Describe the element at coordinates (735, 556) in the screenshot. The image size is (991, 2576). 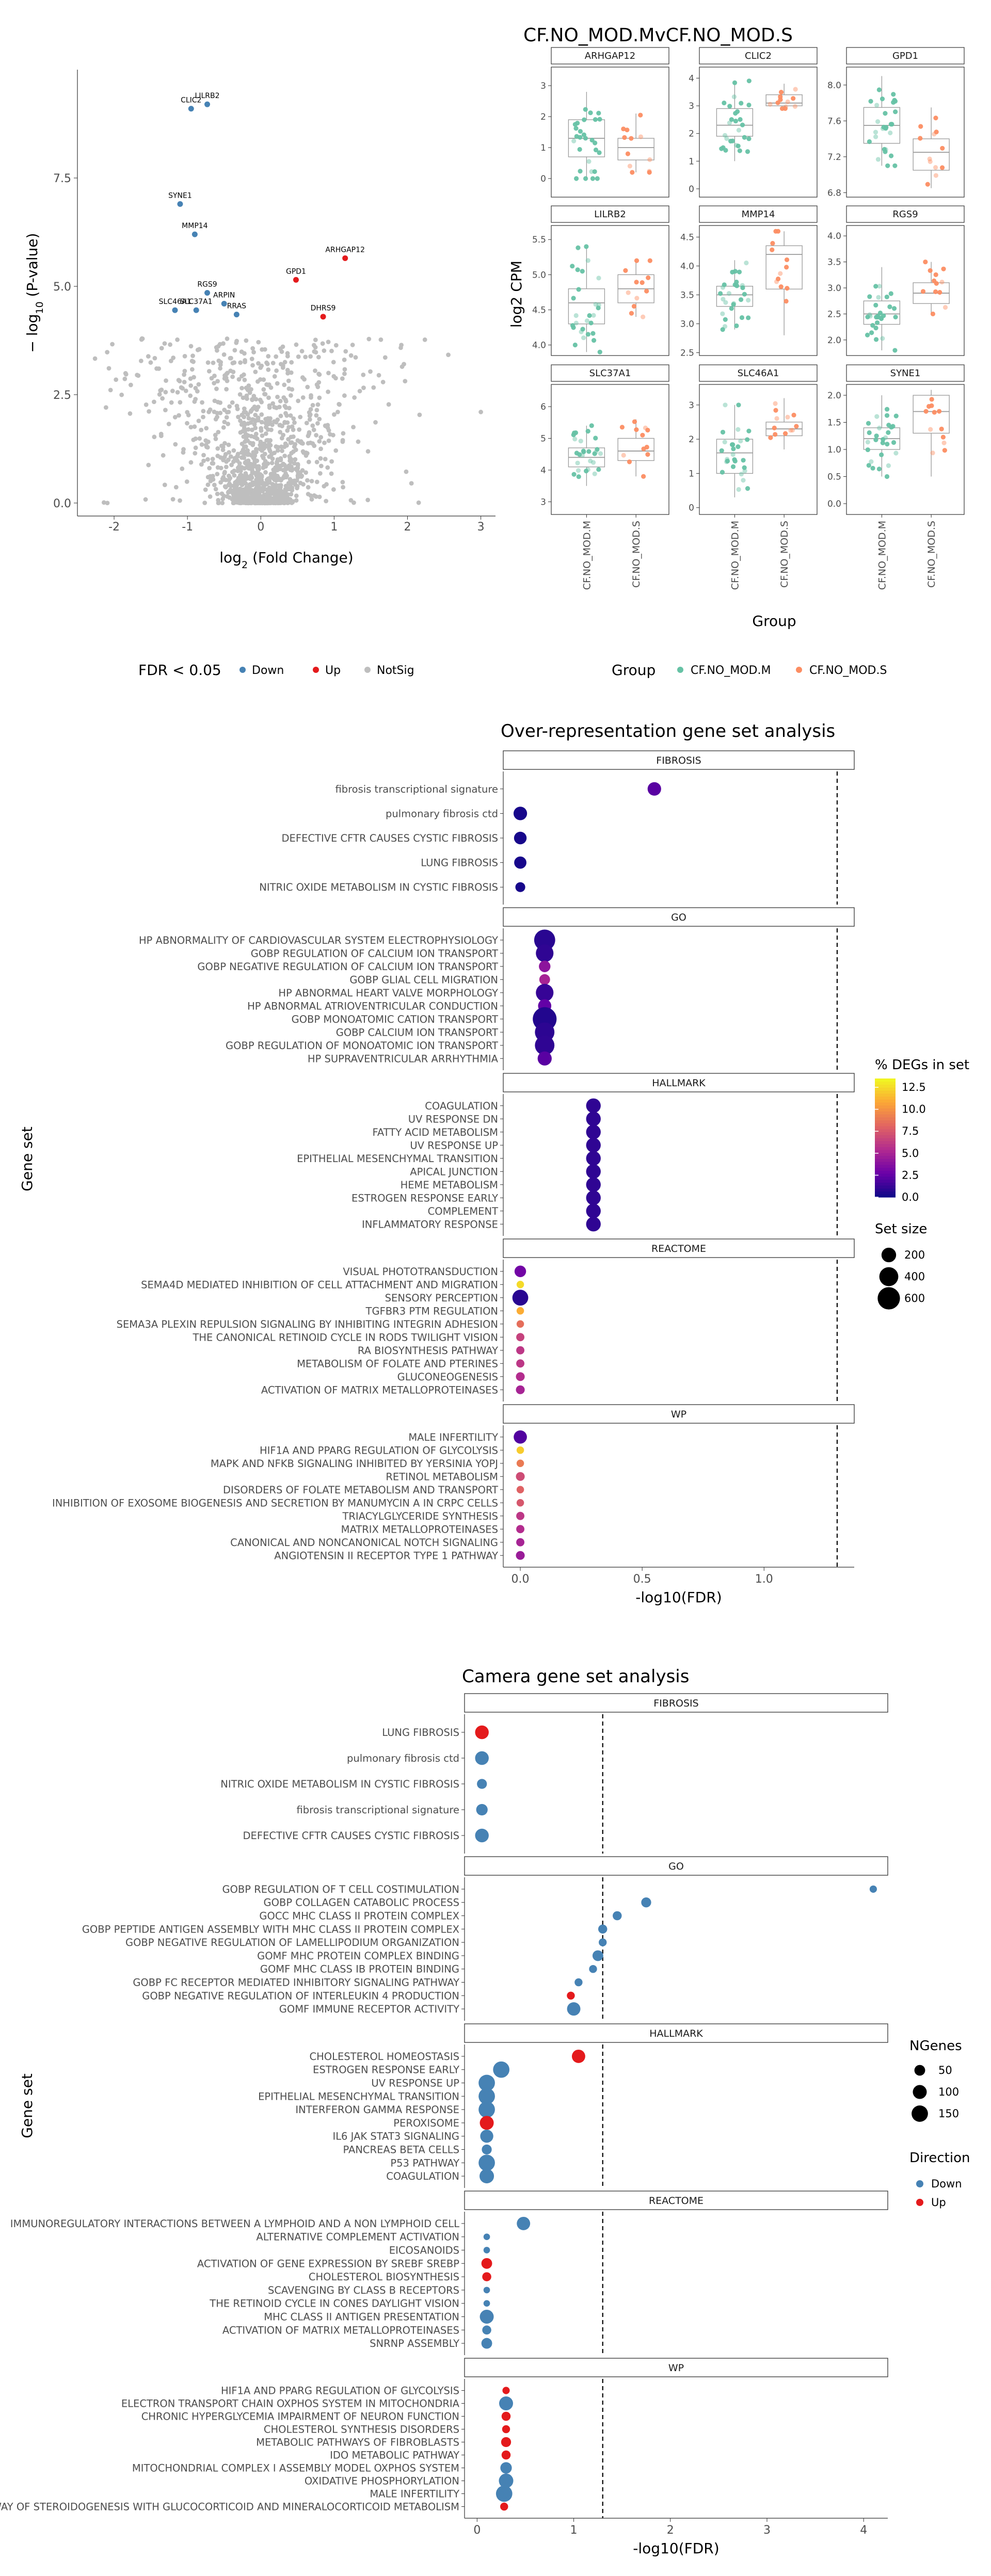
I see `boxplot-x-tick-label: CF.NO_MOD.M` at that location.